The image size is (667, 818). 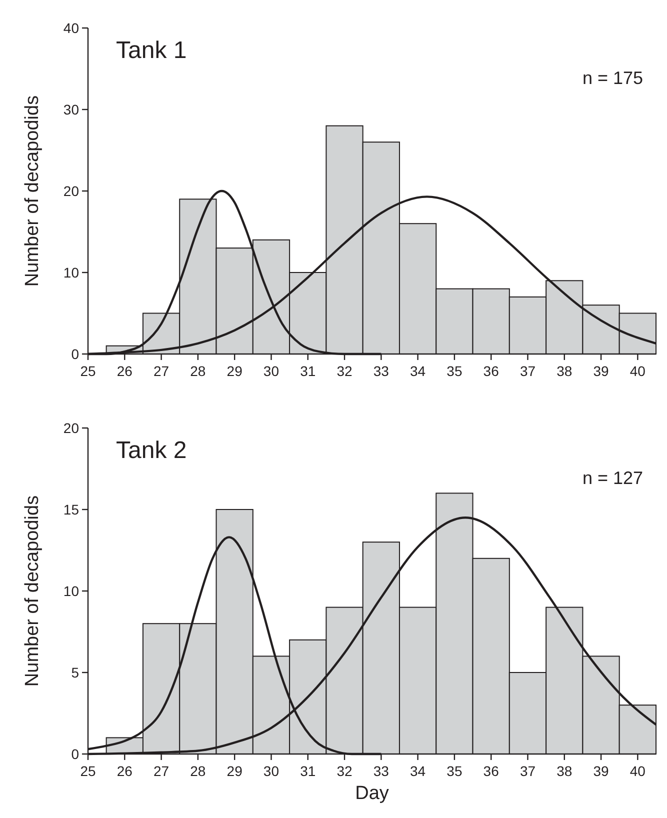 I want to click on y-tick-label: 5, so click(x=75, y=672).